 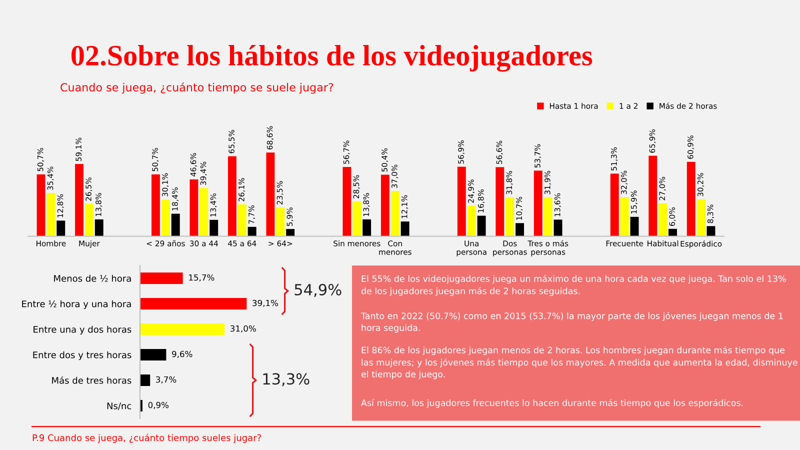 I want to click on data-label: 39,1%, so click(x=265, y=304).